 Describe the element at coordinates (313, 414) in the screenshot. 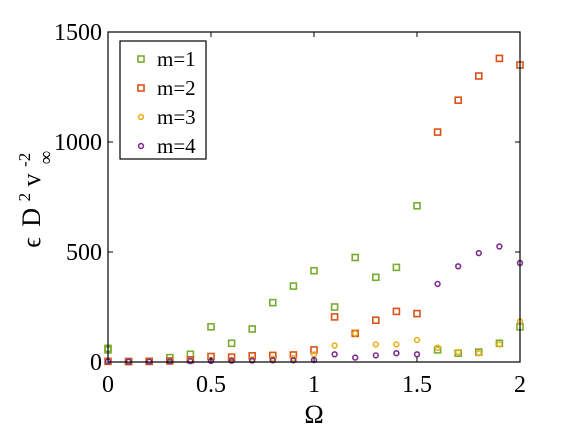

I see `x-axis-label: Ω` at that location.